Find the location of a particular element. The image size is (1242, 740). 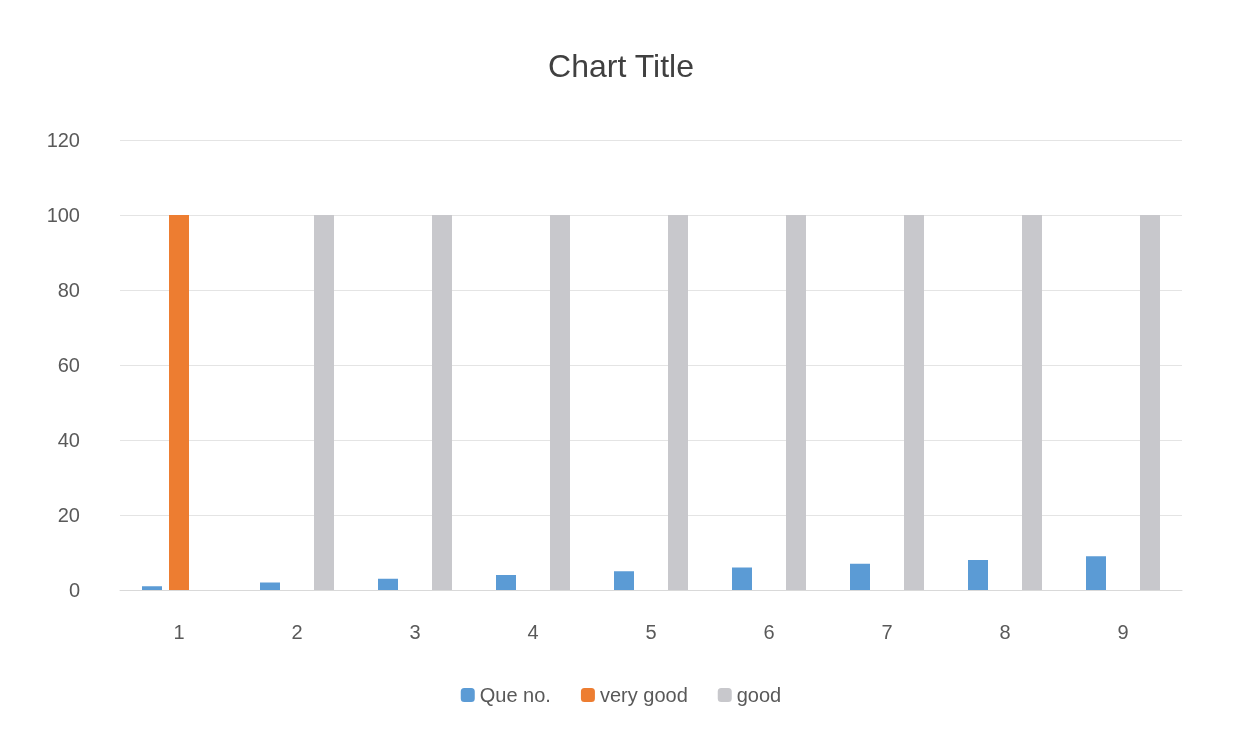

x-tick-label: 7 is located at coordinates (887, 632).